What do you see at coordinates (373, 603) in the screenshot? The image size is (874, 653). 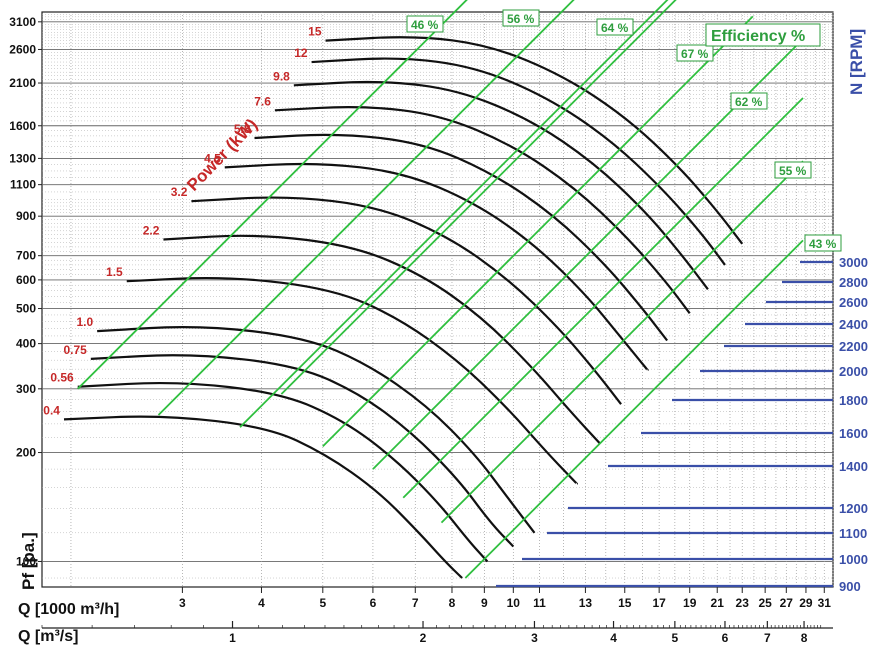 I see `x-tick-label: 6` at bounding box center [373, 603].